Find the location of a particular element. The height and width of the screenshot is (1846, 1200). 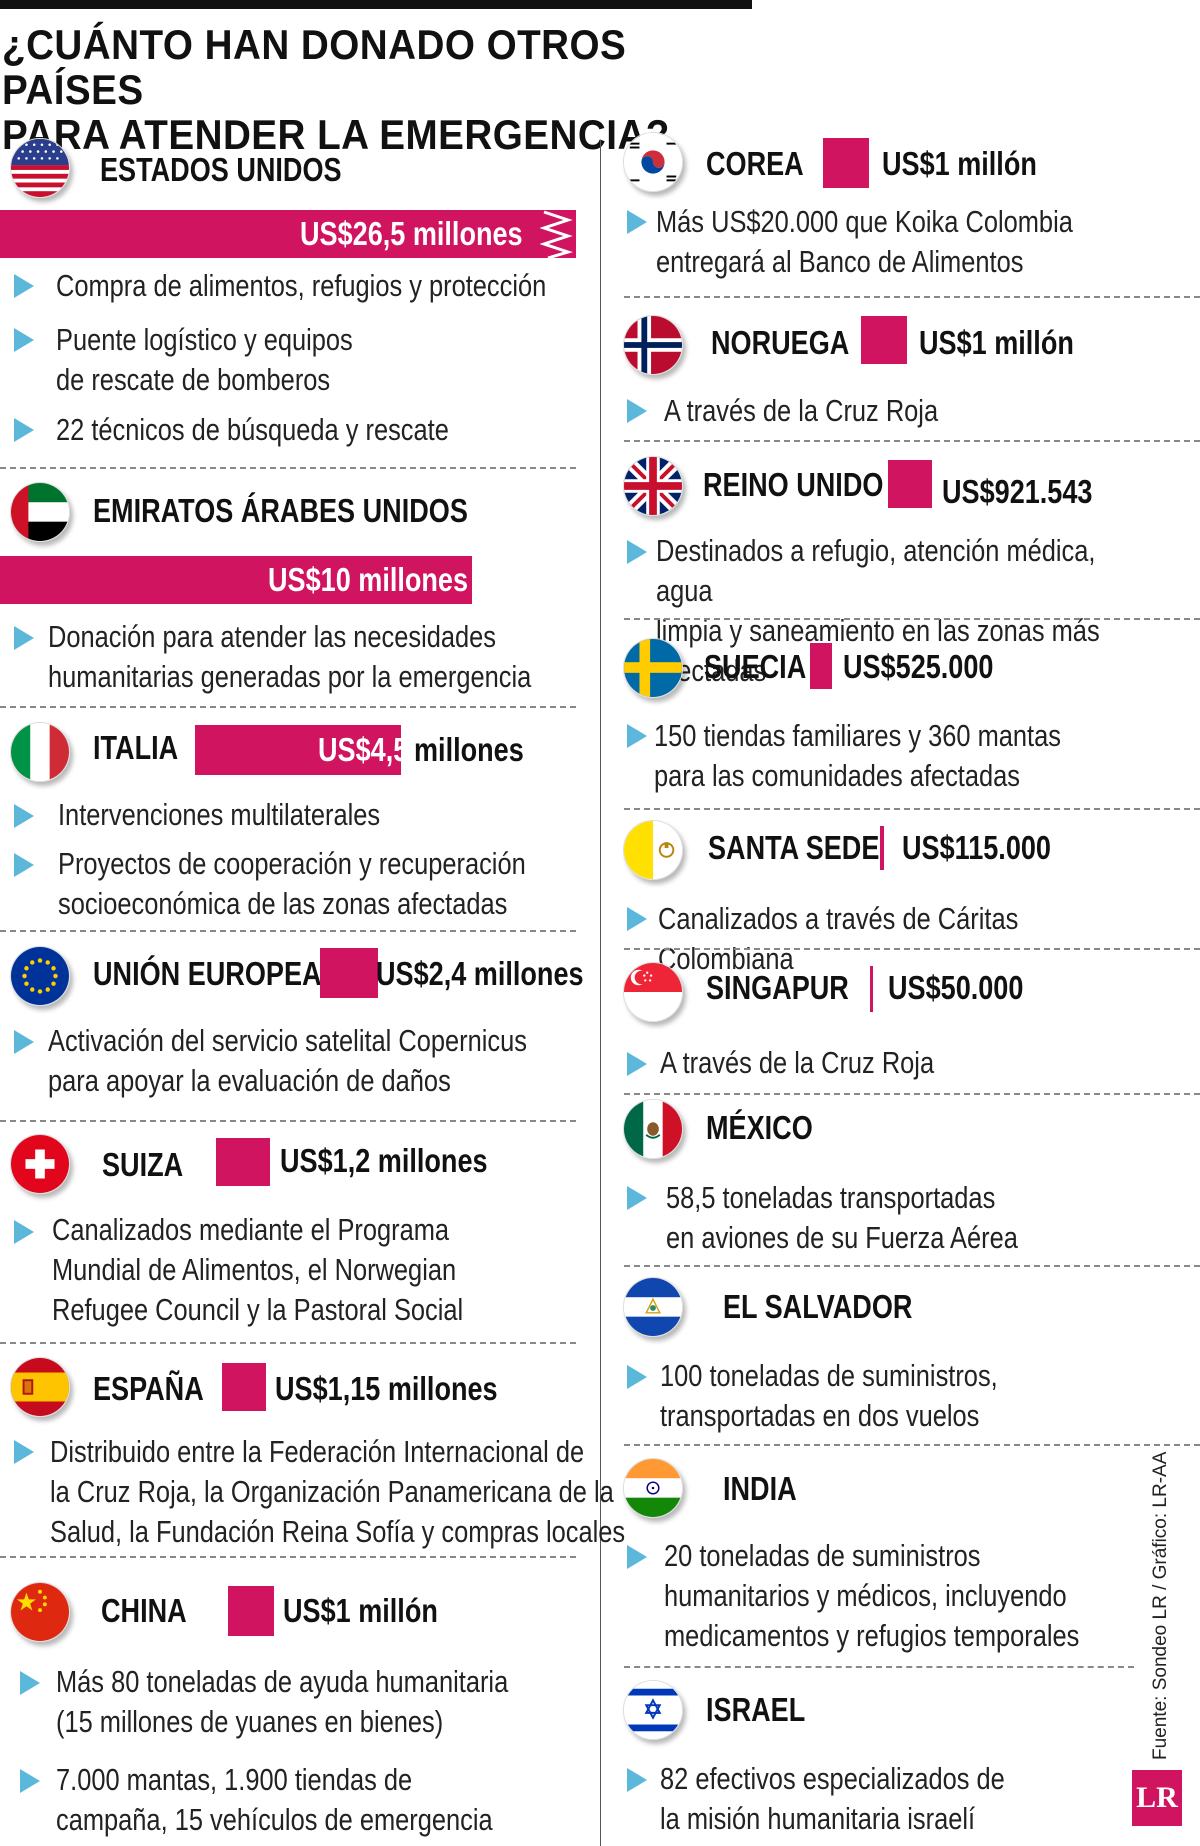

donation-amount: US$921.543 is located at coordinates (1017, 491).